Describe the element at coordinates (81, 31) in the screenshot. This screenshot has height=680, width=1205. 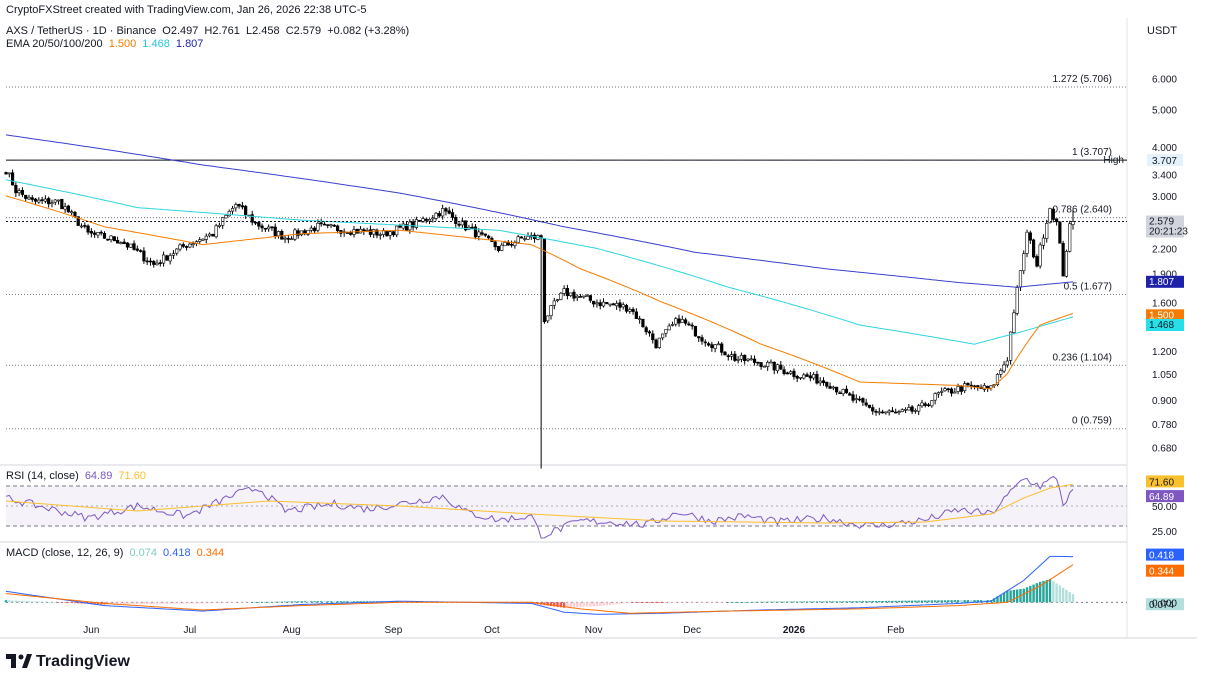
I see `symbol-name: AXS / TetherUS · 1D · Binance` at that location.